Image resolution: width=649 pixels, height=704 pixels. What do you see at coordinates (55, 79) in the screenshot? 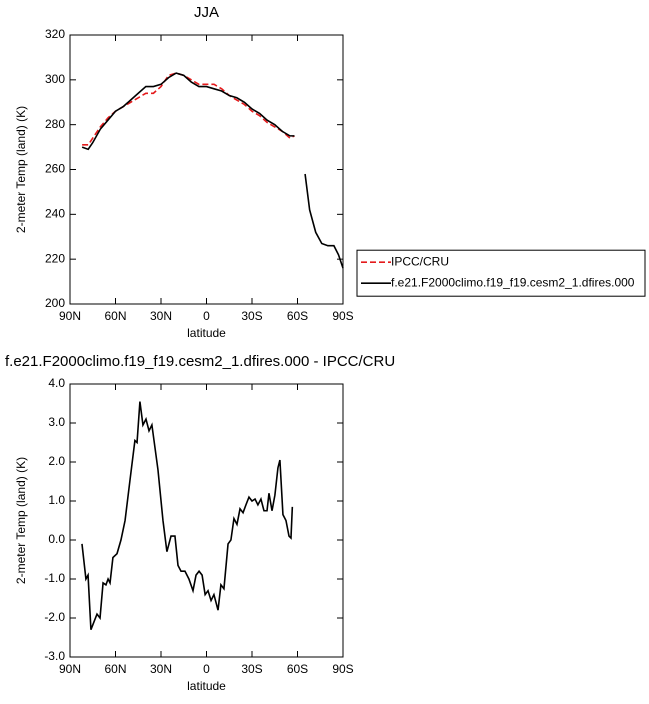
I see `y-tick-label: 300` at bounding box center [55, 79].